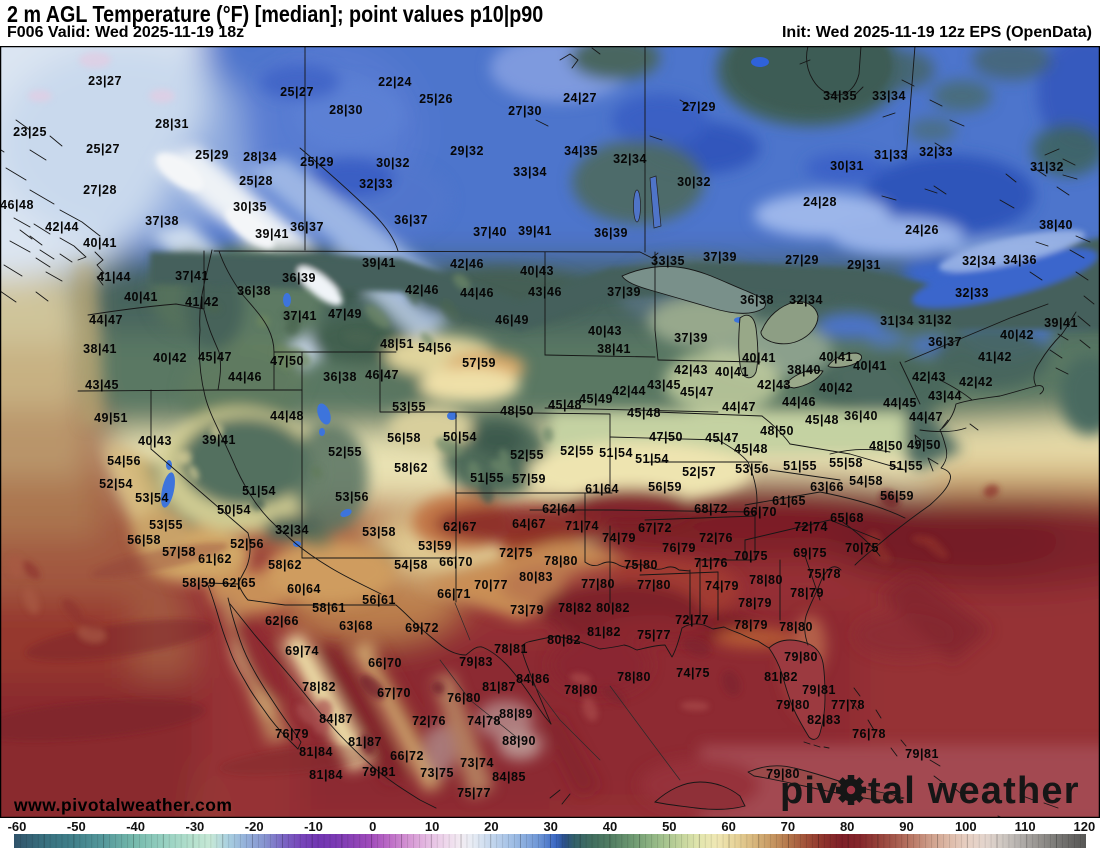  I want to click on svg-text: 34|35, so click(581, 151).